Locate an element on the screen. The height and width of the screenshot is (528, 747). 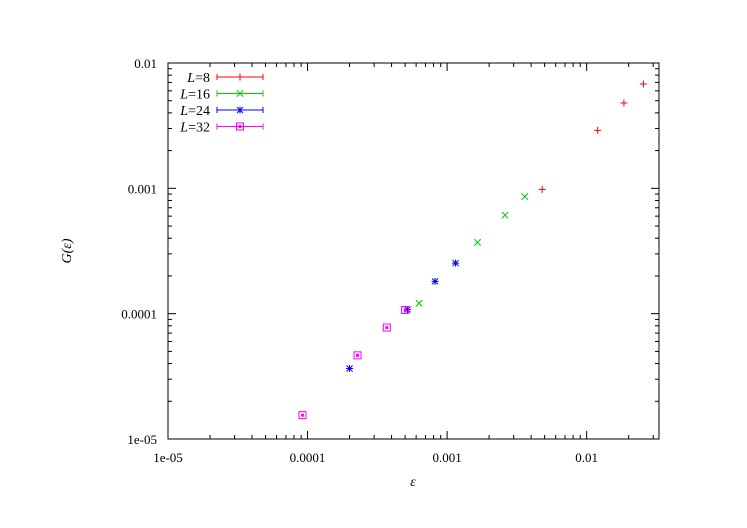
y-tick-label: 0.001 is located at coordinates (142, 188).